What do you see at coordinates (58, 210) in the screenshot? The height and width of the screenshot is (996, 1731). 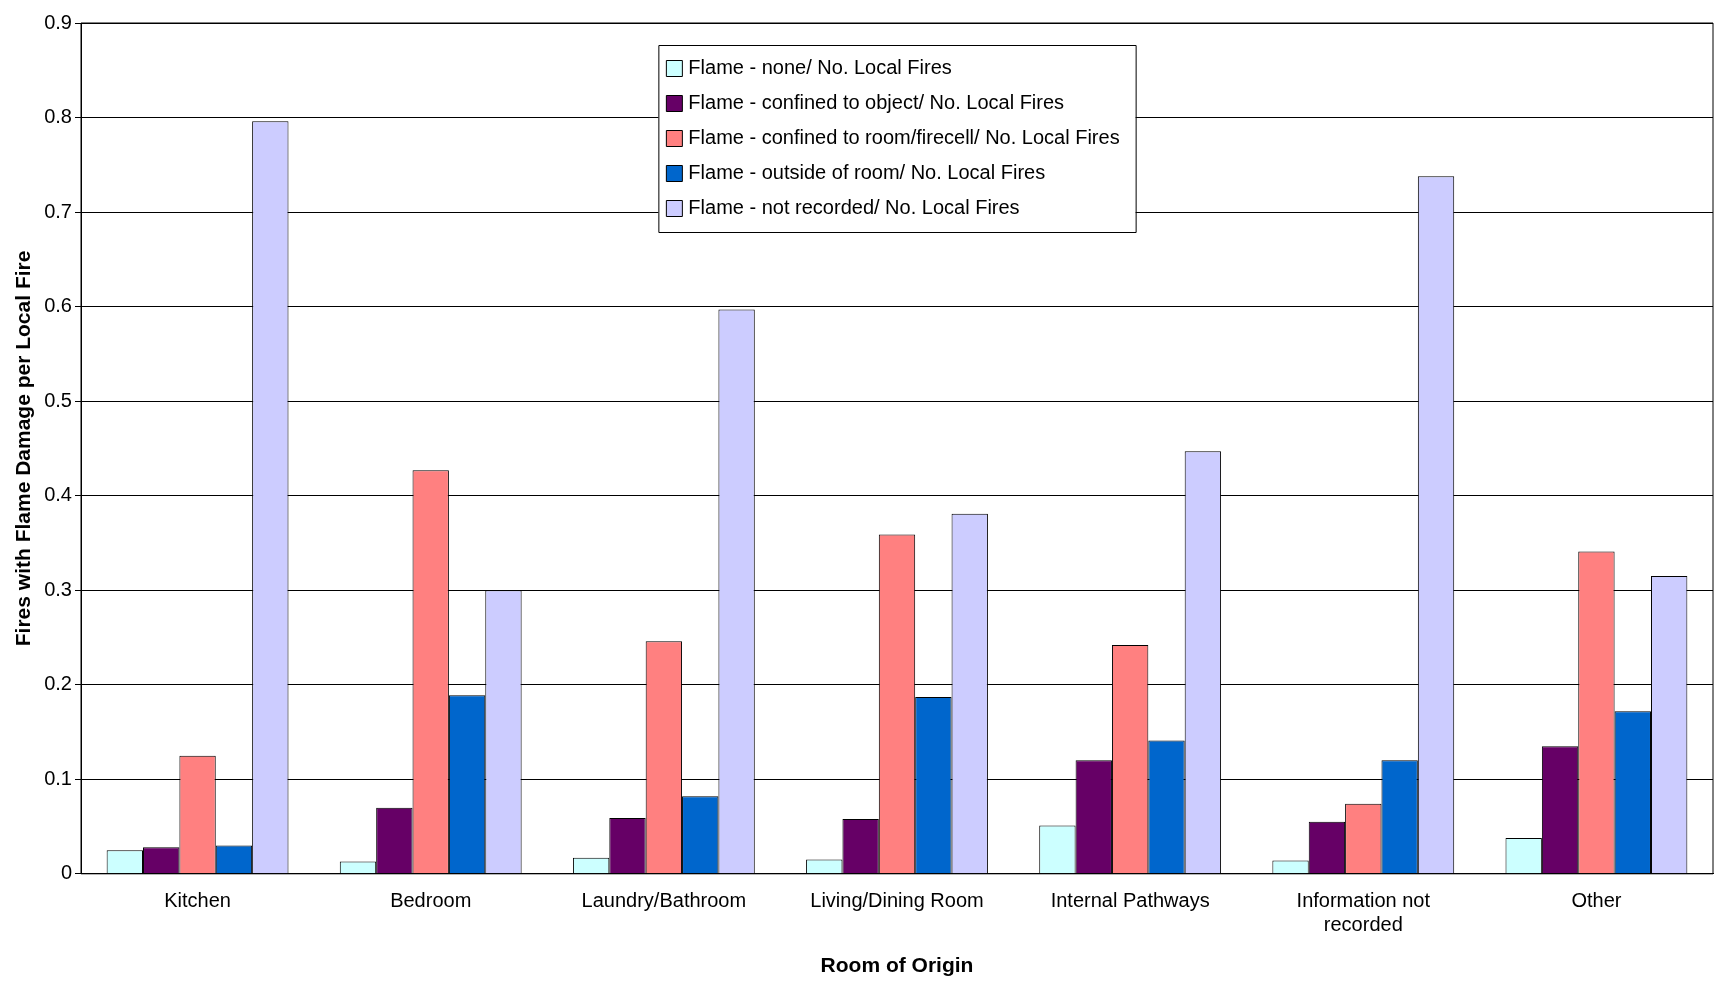 I see `y-tick-label: 0.7` at bounding box center [58, 210].